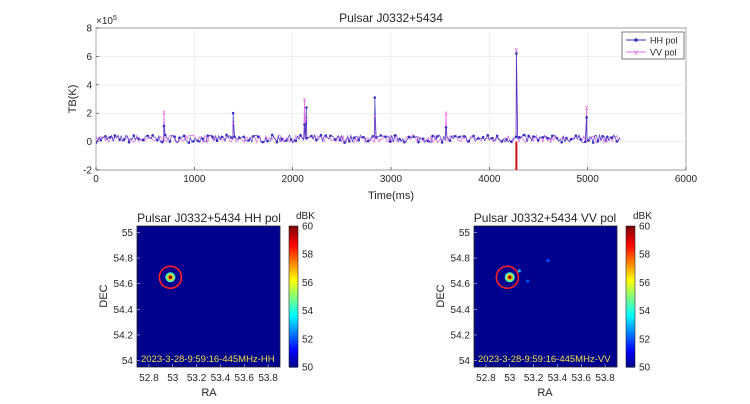  I want to click on legend-box, so click(653, 45).